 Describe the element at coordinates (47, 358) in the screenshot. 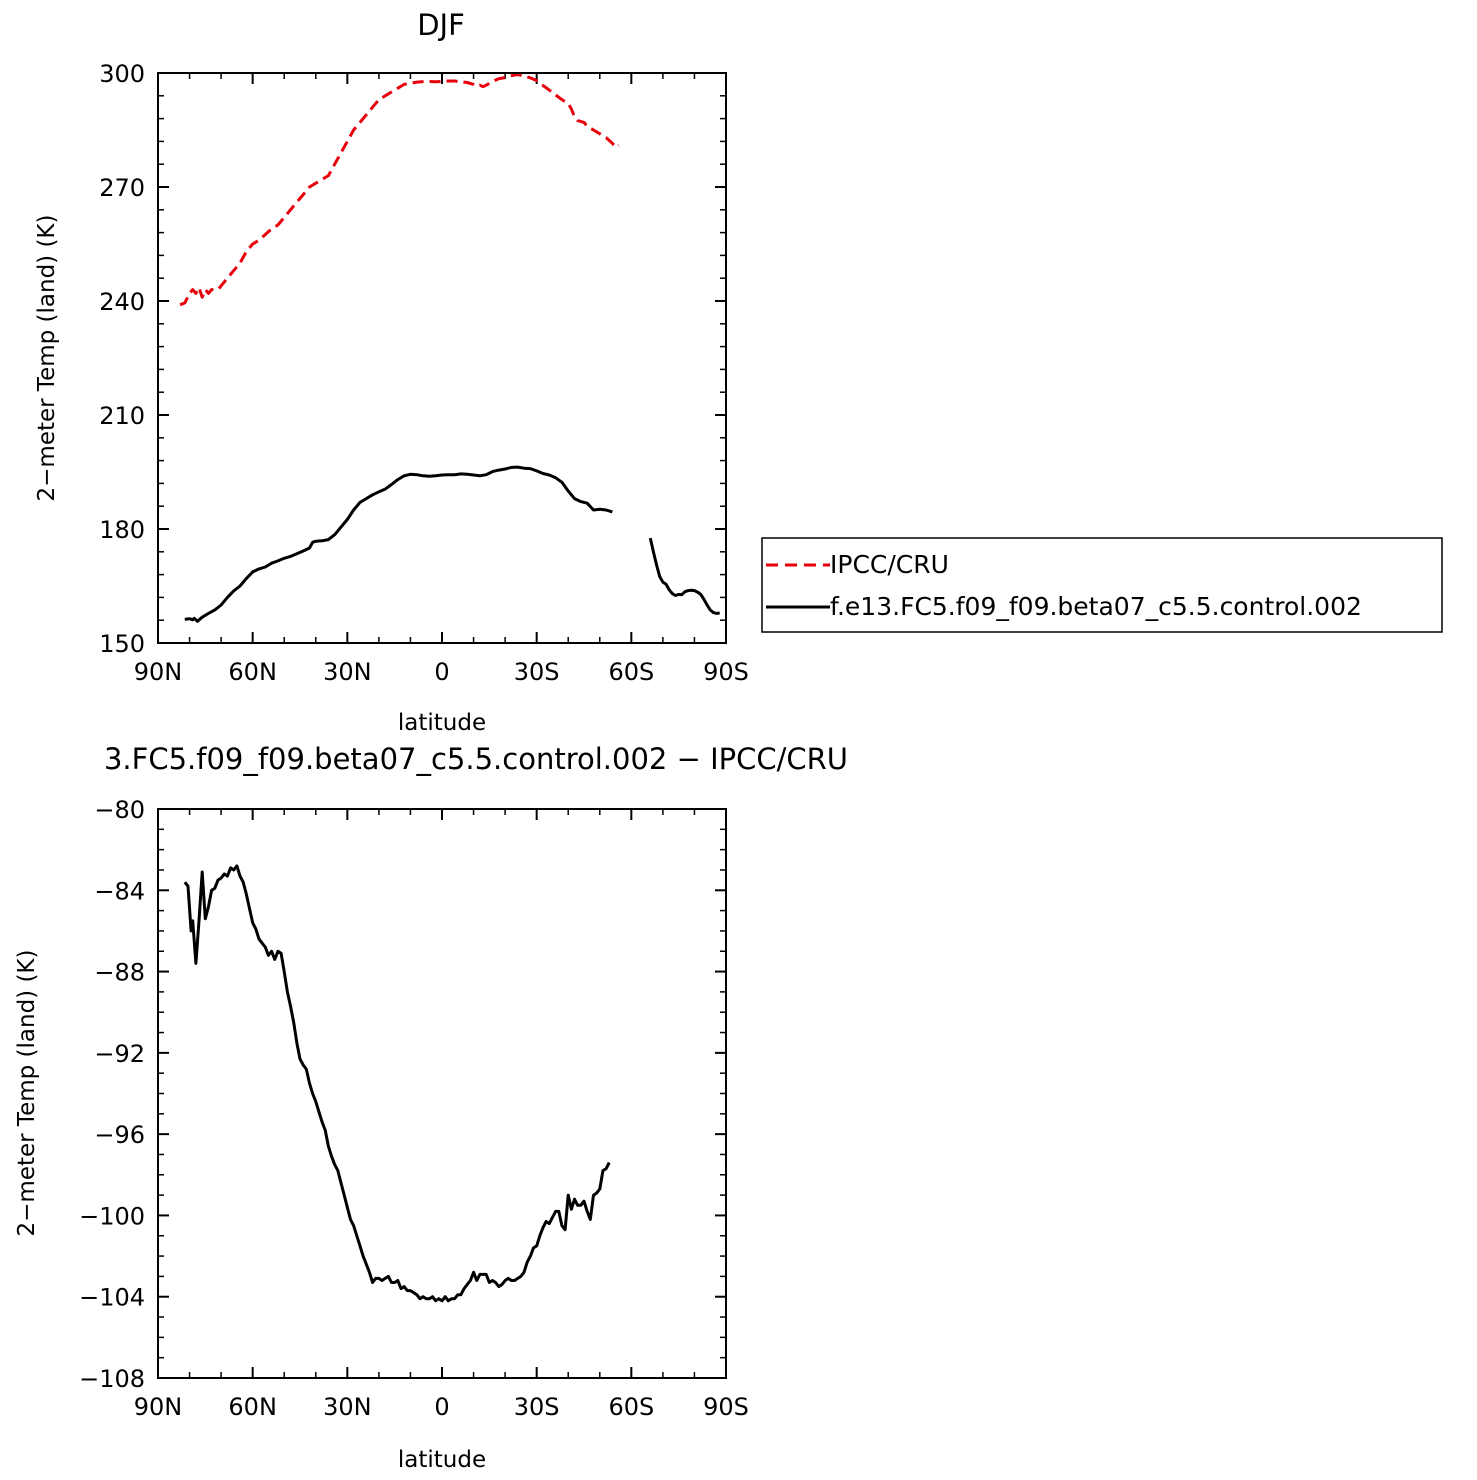

I see `top-panel-ylabel: 2−meter Temp (land) (K)` at that location.